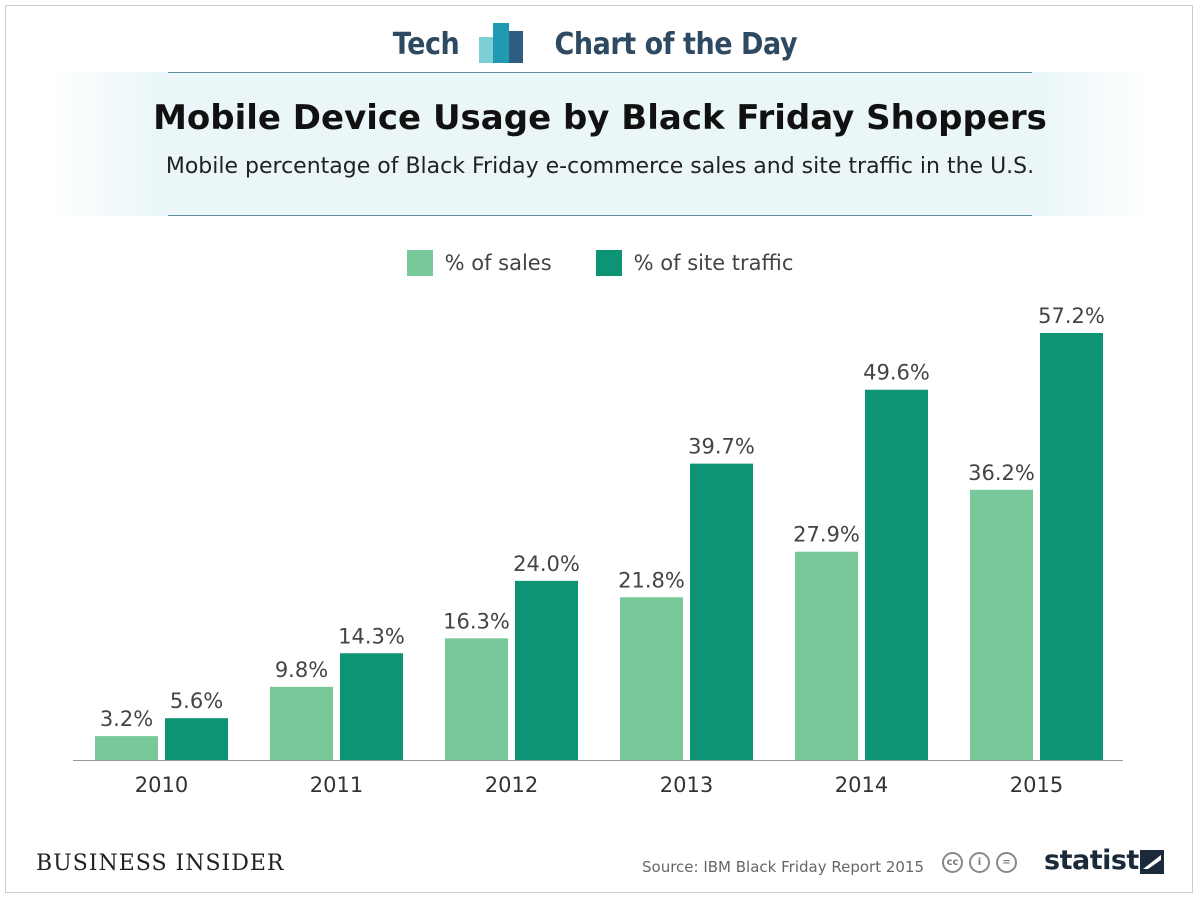  I want to click on data-label-sales-2010: 3.2%, so click(126, 719).